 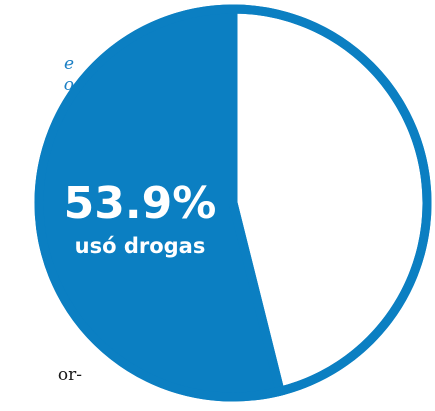 I want to click on slice-percent-label: 53.9%, so click(x=140, y=203).